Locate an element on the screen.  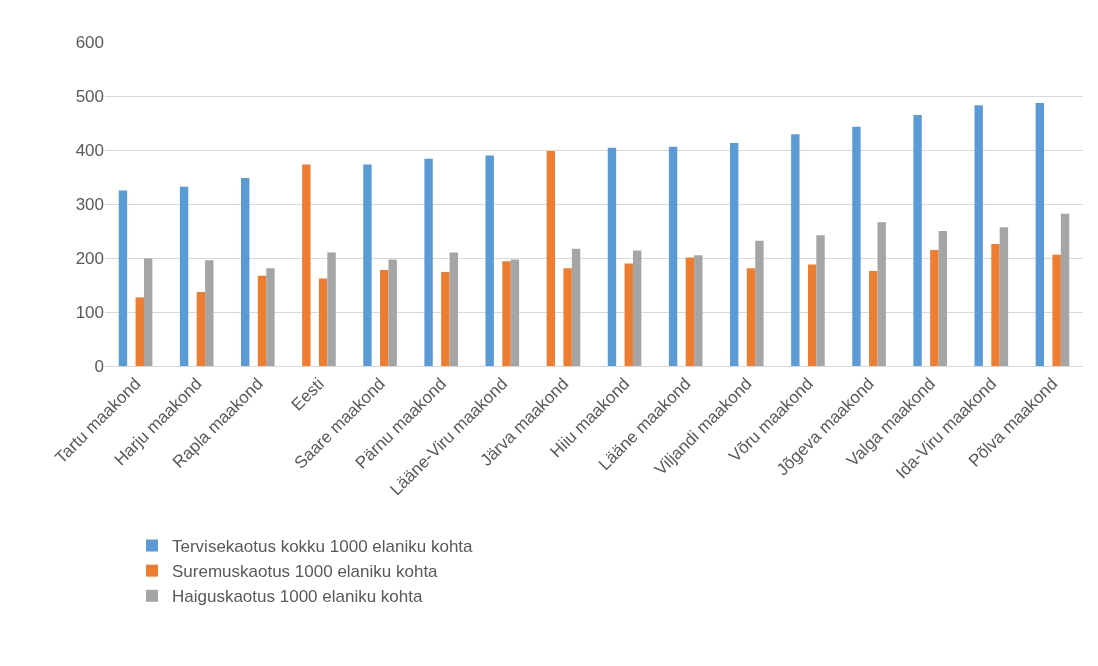
y-tick-label: 100 is located at coordinates (89, 312).